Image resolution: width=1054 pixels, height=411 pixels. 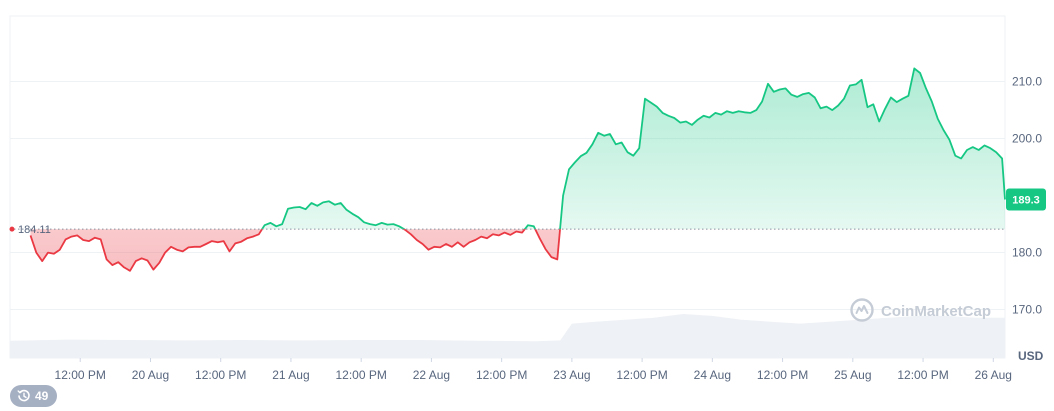 I want to click on current-price-box, so click(x=1026, y=199).